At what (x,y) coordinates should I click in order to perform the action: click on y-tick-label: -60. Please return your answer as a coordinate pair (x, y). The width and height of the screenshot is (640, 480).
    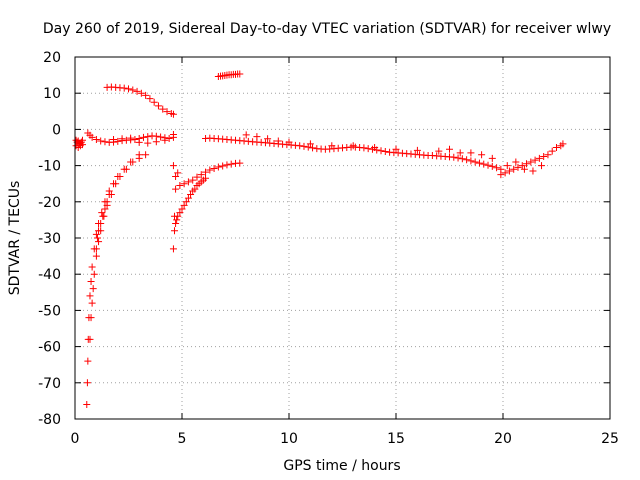
    Looking at the image, I should click on (49, 348).